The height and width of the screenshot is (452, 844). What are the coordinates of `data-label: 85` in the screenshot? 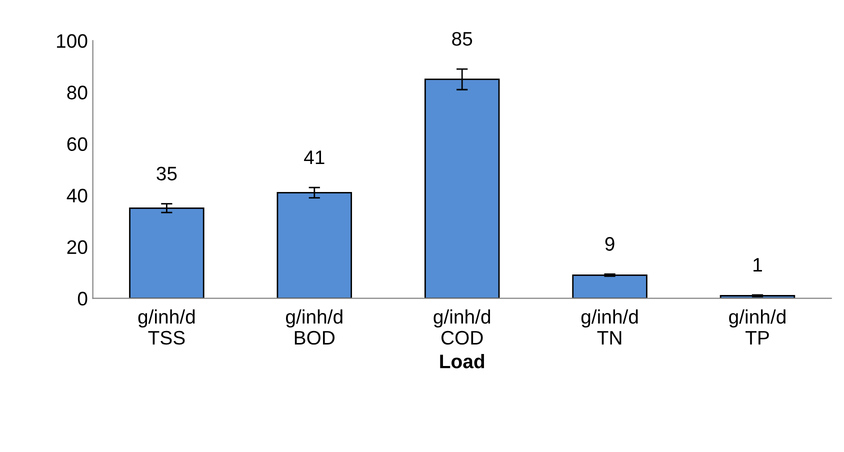 It's located at (462, 39).